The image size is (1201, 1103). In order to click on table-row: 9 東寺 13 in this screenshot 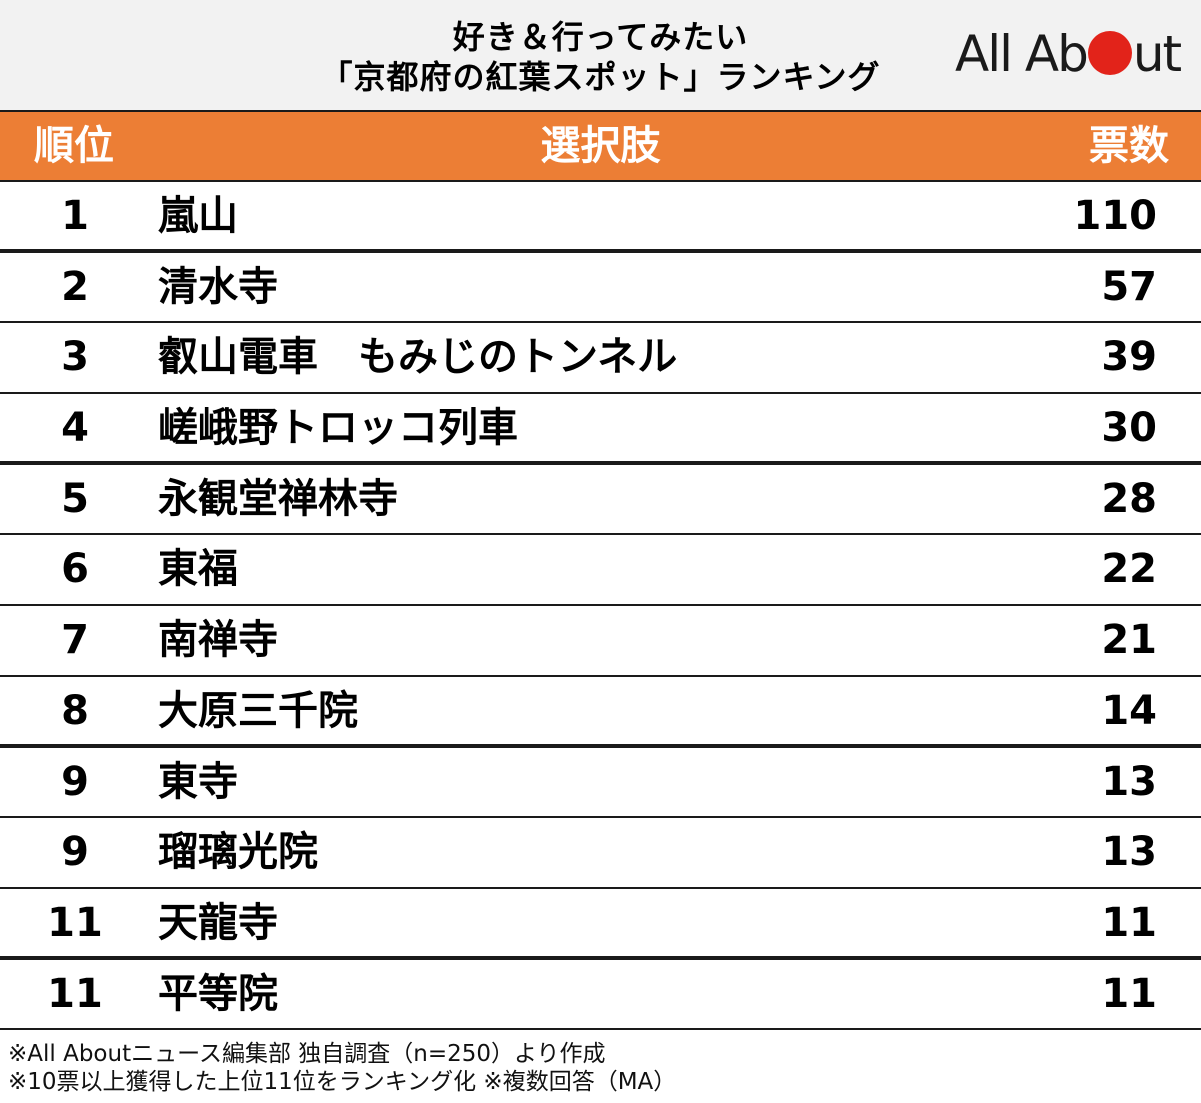, I will do `click(600, 783)`.